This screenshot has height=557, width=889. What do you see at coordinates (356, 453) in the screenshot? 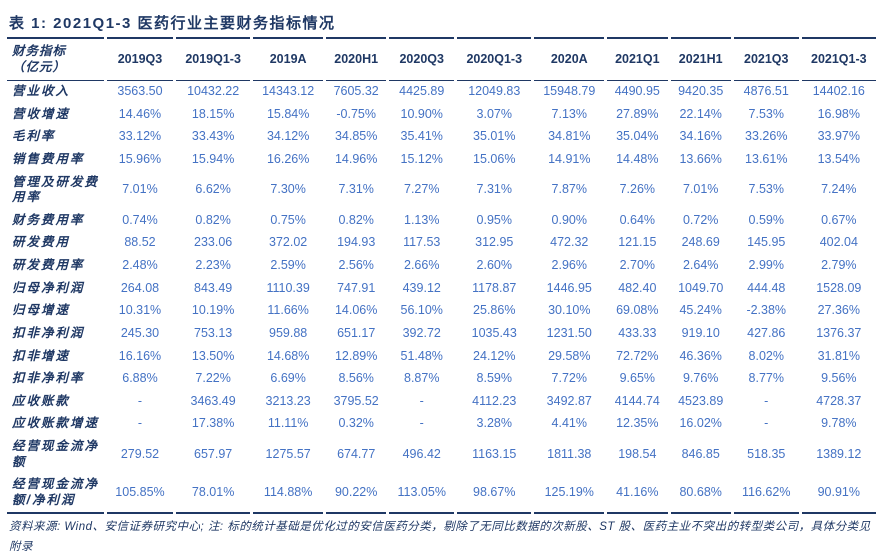
I see `cell-value: 674.77` at bounding box center [356, 453].